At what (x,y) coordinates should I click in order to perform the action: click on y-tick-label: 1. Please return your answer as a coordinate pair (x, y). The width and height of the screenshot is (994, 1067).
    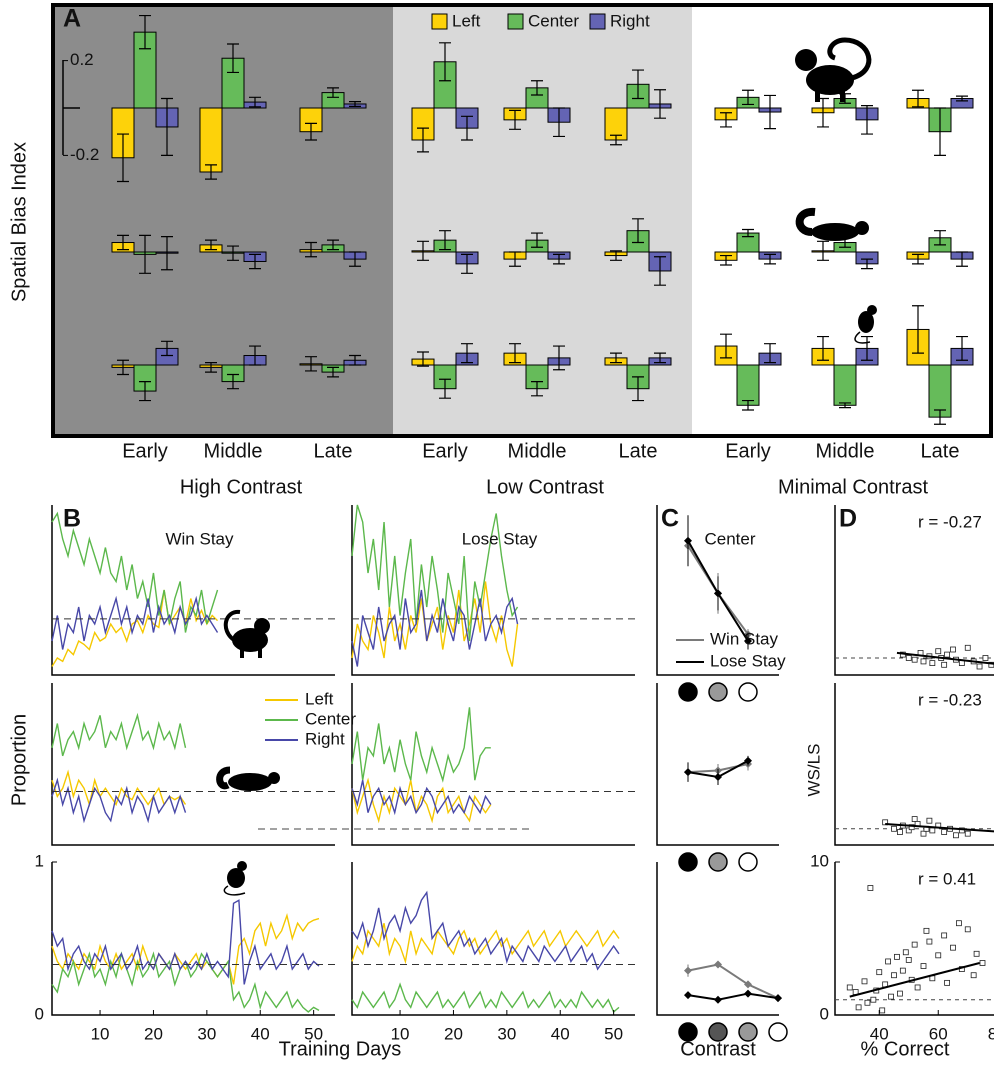
    Looking at the image, I should click on (39, 860).